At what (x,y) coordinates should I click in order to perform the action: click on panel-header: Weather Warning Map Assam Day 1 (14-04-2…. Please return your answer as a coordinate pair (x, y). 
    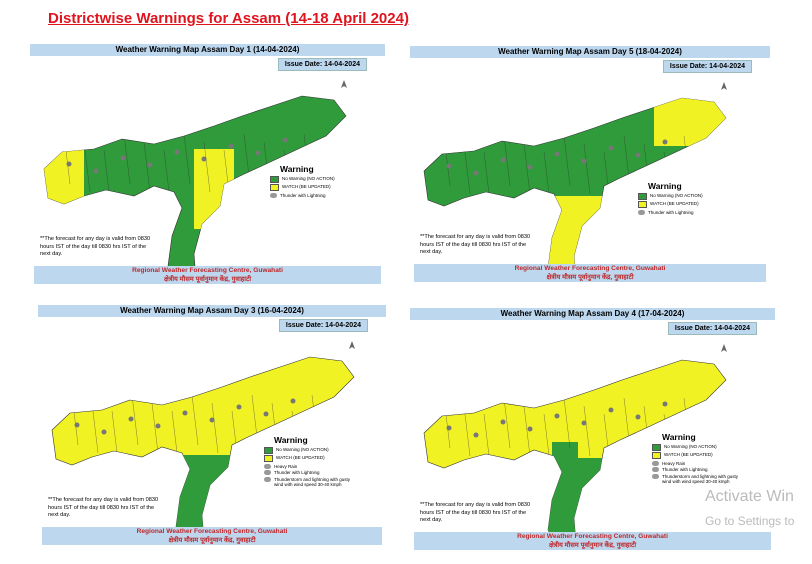
    Looking at the image, I should click on (207, 50).